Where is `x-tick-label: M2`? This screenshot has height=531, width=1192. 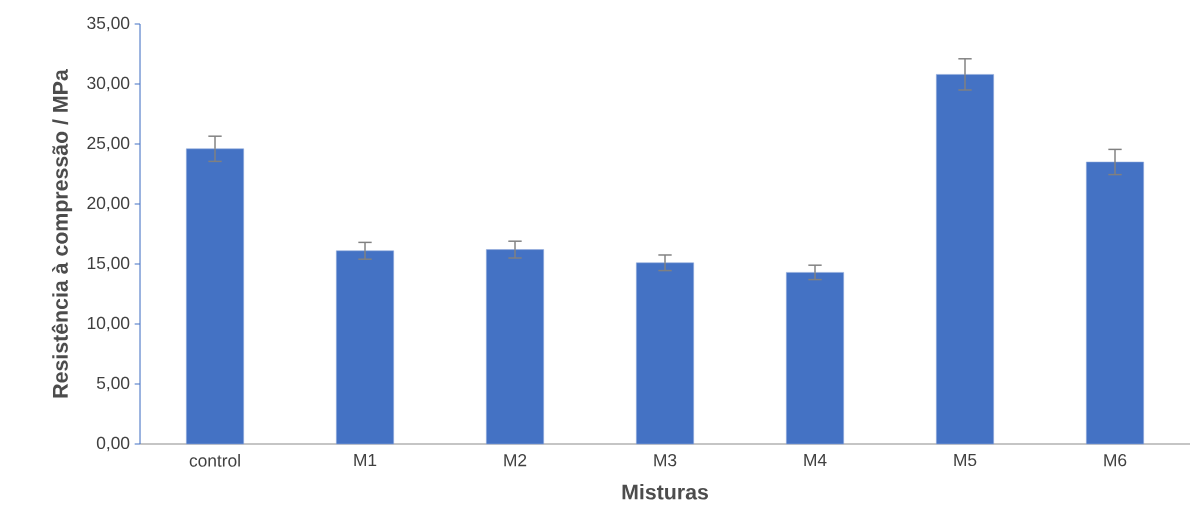 x-tick-label: M2 is located at coordinates (515, 460).